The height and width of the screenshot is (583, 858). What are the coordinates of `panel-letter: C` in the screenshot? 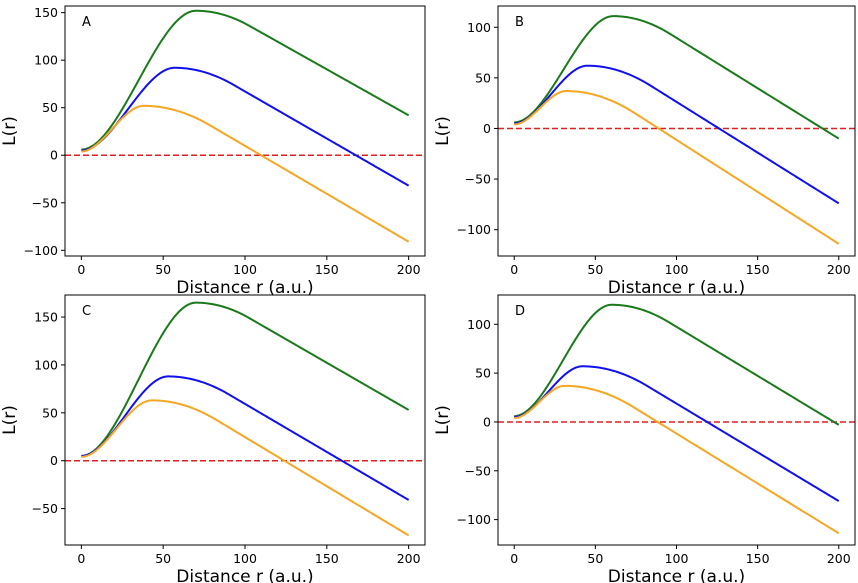 It's located at (86, 311).